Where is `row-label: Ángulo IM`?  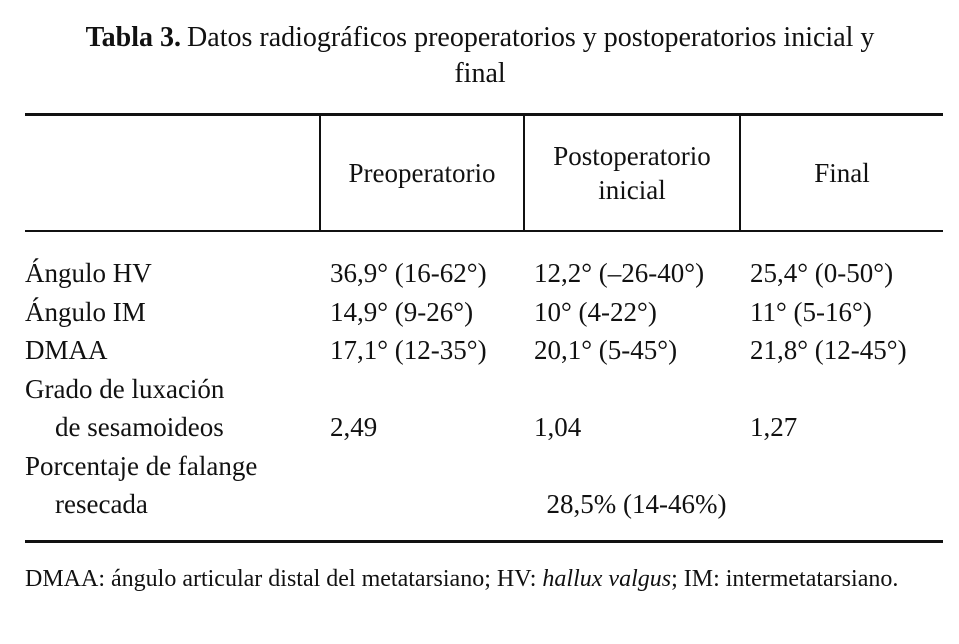 row-label: Ángulo IM is located at coordinates (172, 312).